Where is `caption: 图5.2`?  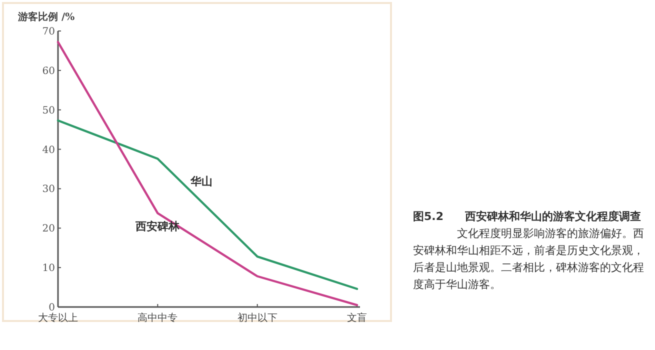 caption: 图5.2 is located at coordinates (428, 217).